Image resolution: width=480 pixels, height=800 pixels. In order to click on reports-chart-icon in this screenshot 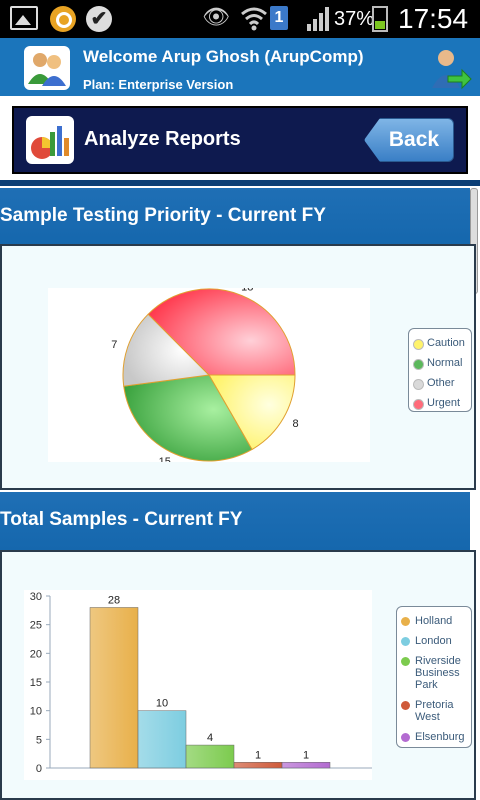, I will do `click(50, 140)`.